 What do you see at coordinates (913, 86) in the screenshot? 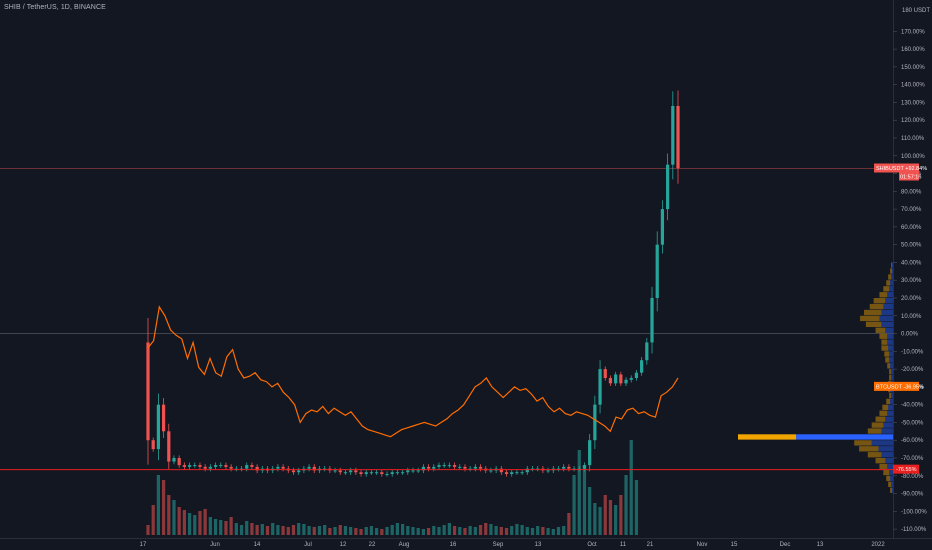
I see `price-tick-label: 140.00%` at bounding box center [913, 86].